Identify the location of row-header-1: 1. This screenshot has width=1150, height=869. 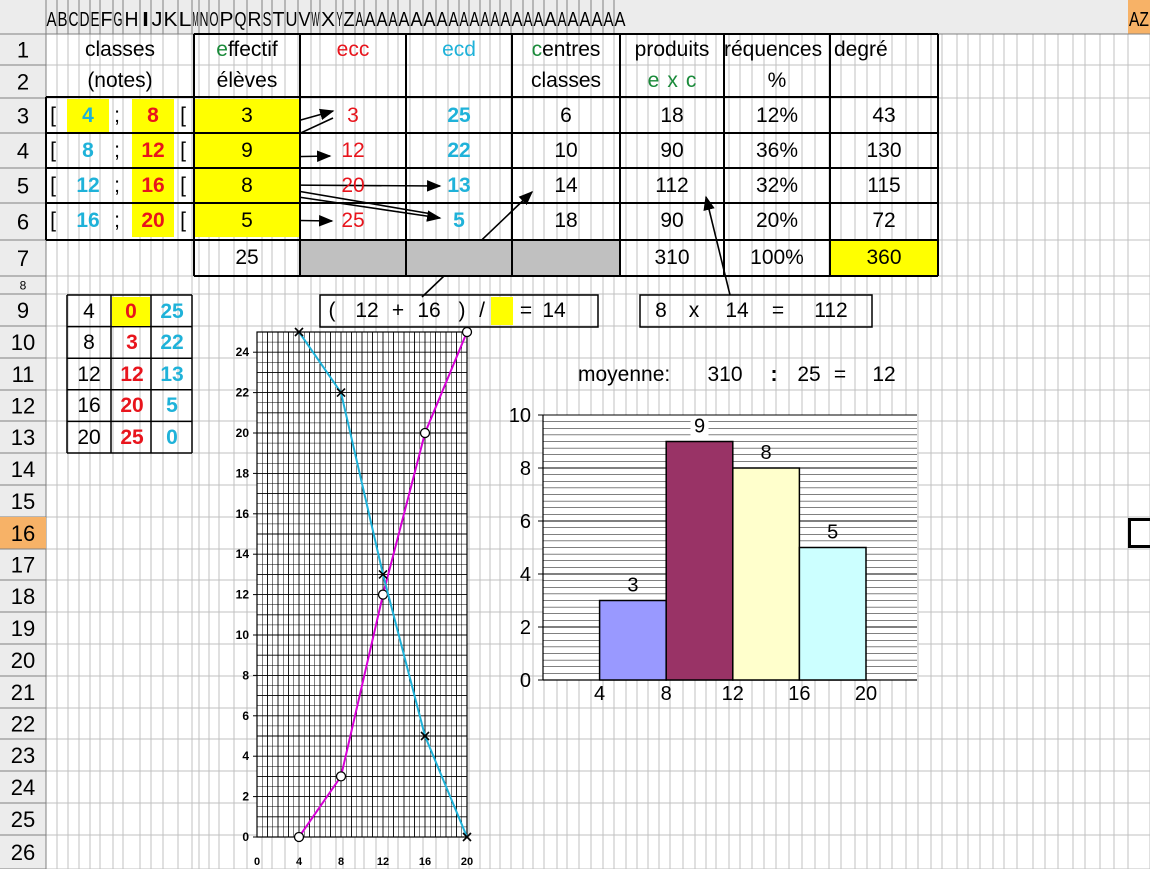
(23, 49).